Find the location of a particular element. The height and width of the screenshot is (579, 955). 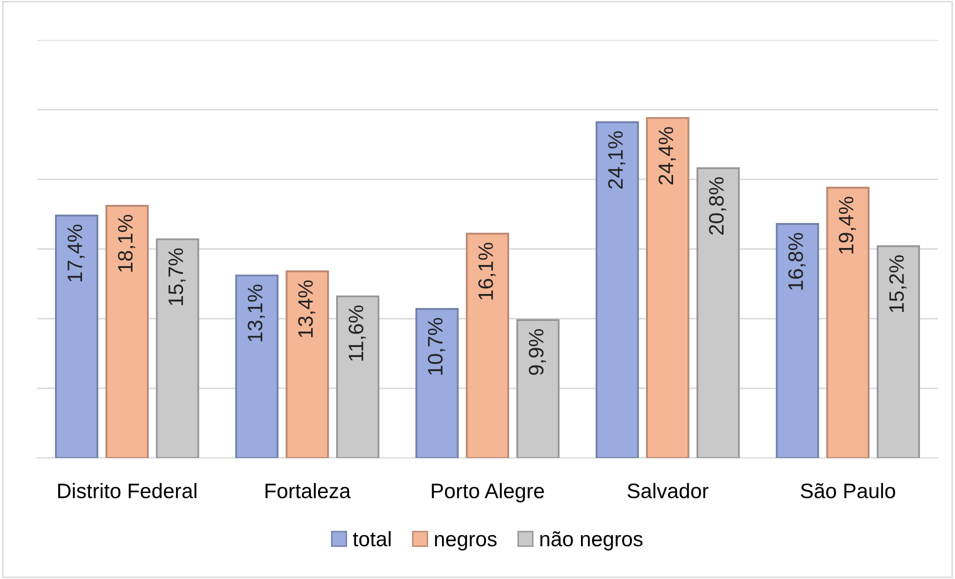

data-label: 9,9% is located at coordinates (537, 352).